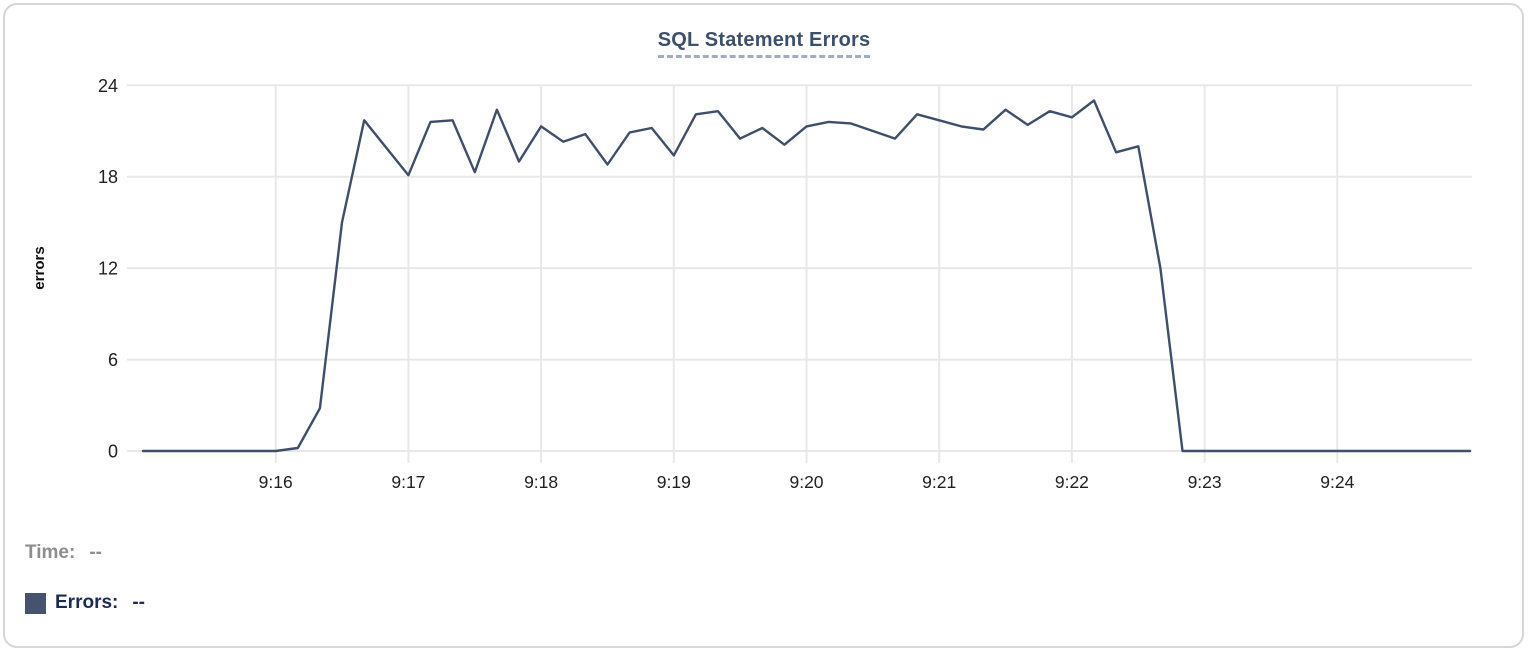 This screenshot has width=1528, height=652. Describe the element at coordinates (95, 552) in the screenshot. I see `tooltip-time-value: --` at that location.